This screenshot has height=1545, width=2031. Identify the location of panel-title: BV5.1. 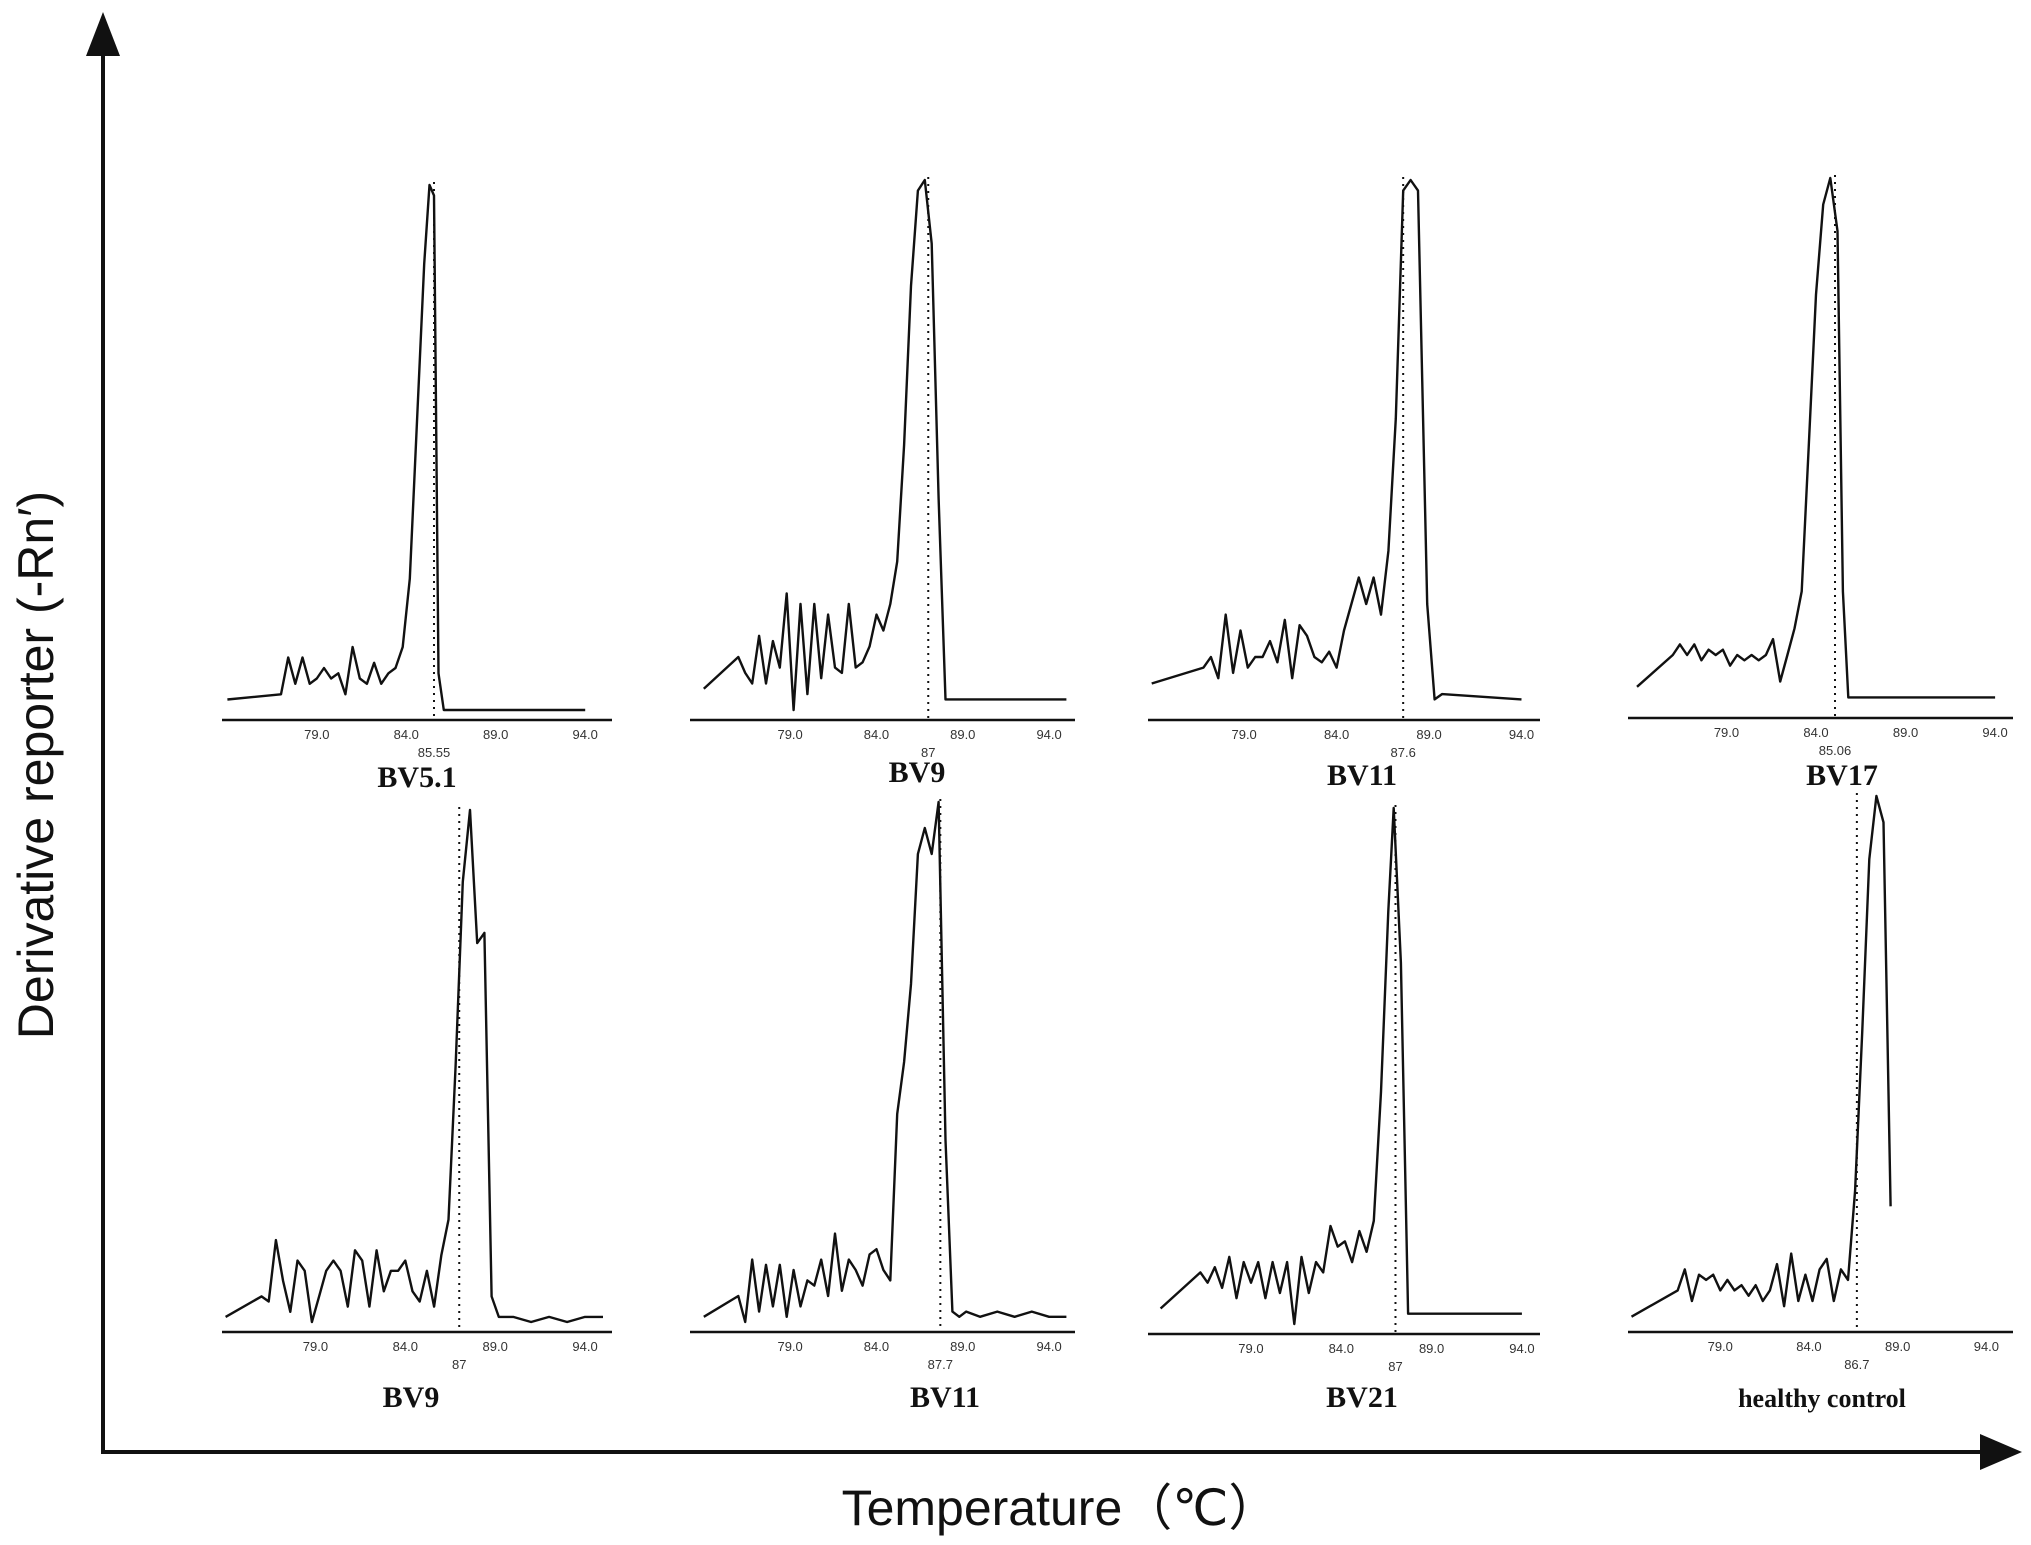
(416, 777).